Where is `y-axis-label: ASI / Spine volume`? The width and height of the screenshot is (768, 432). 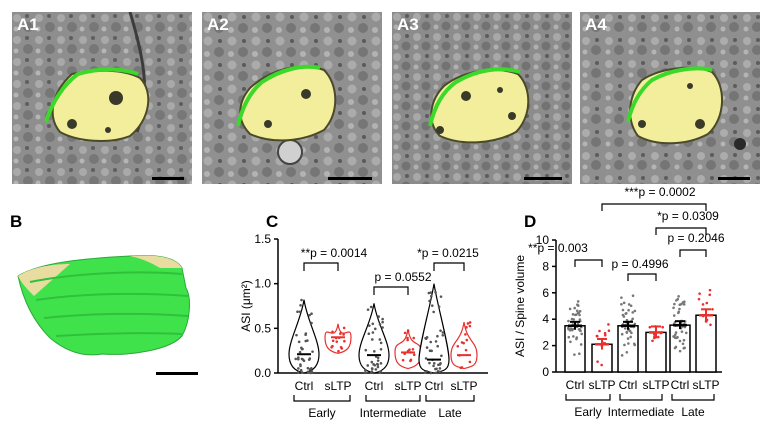 y-axis-label: ASI / Spine volume is located at coordinates (520, 306).